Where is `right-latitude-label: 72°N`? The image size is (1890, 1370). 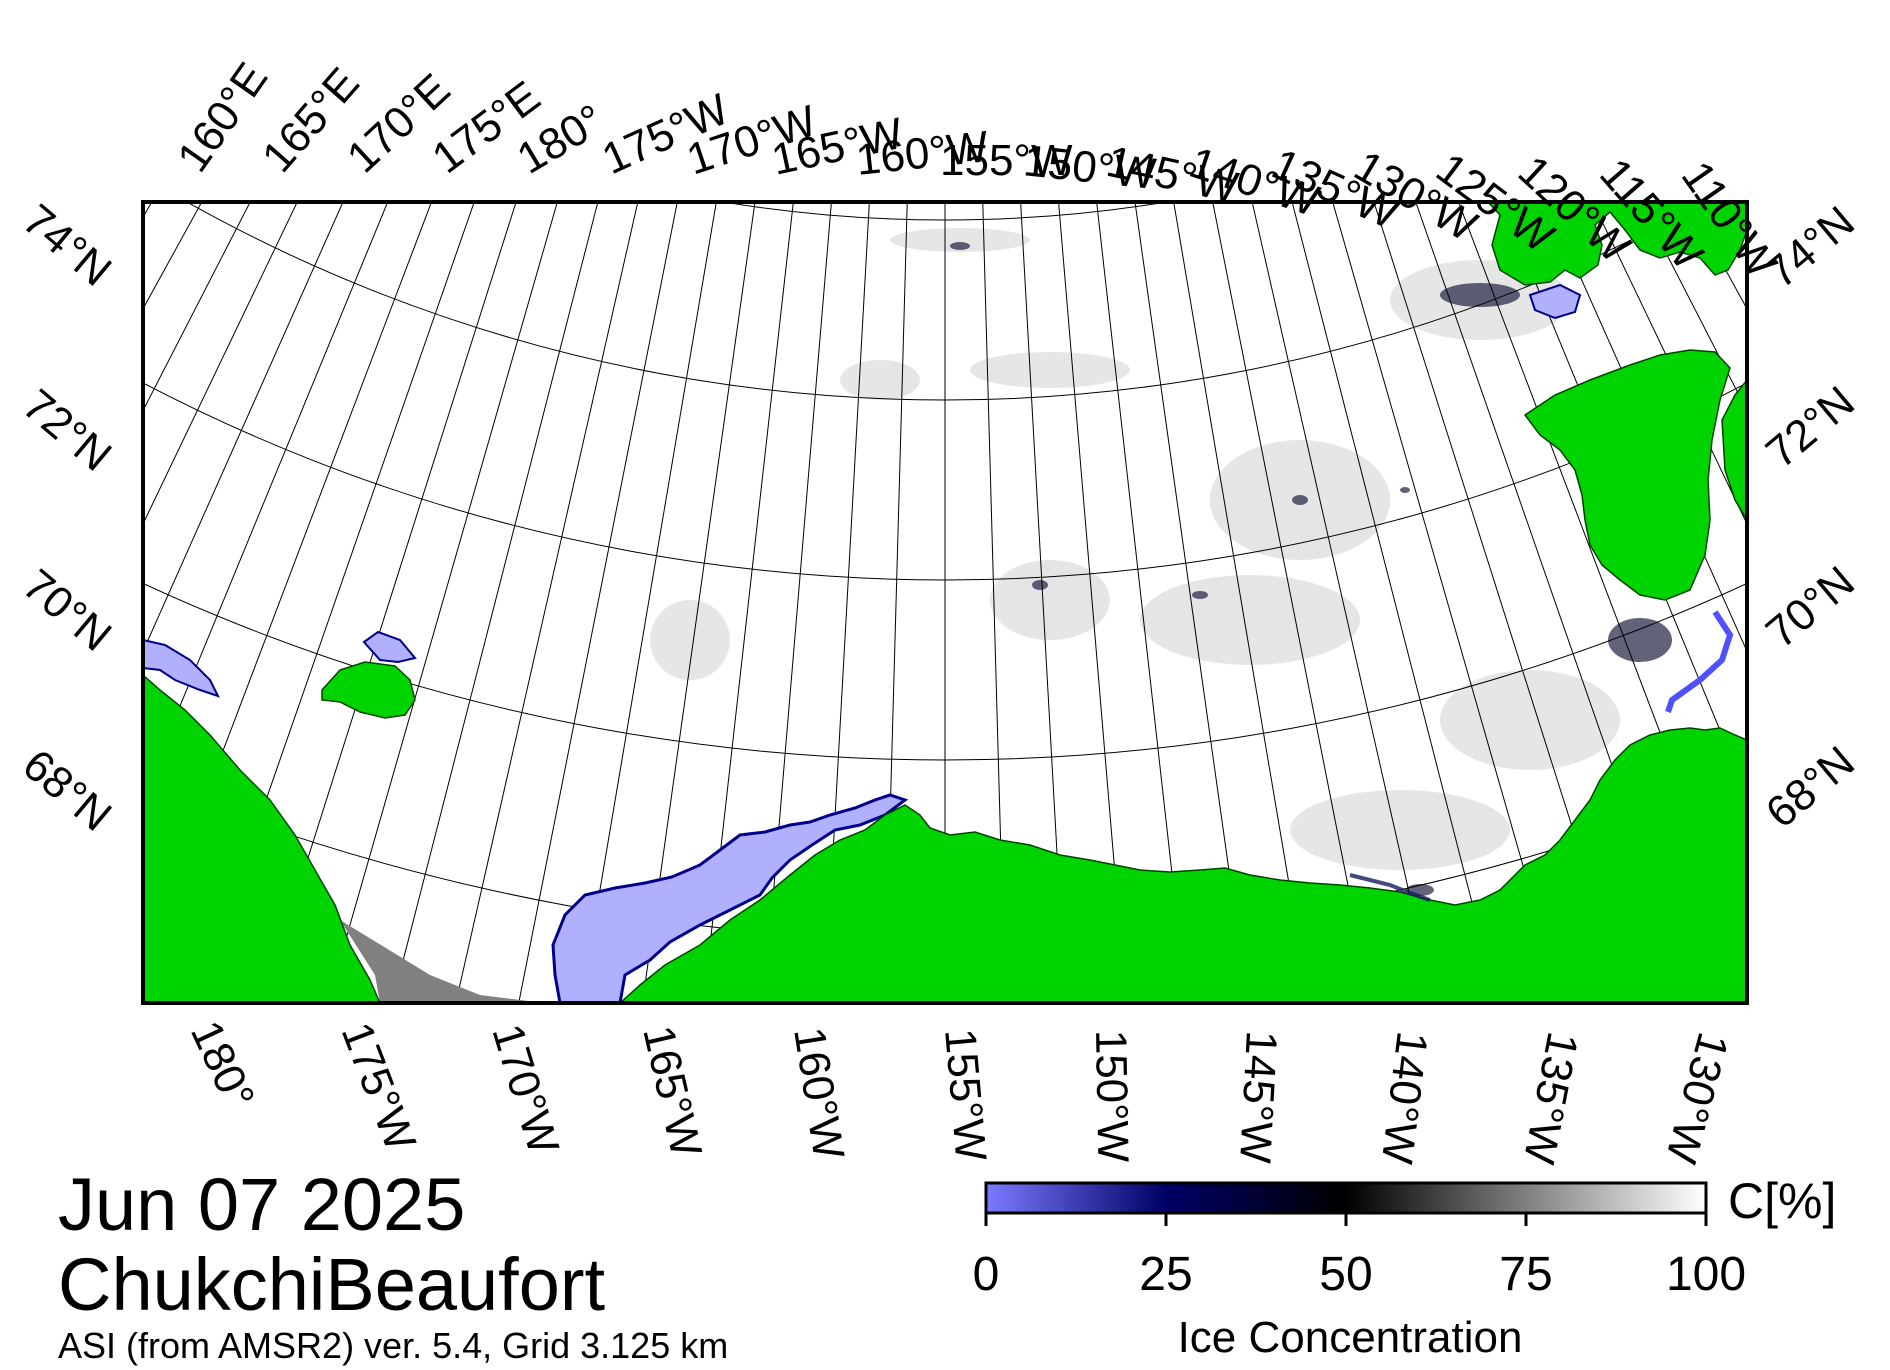 right-latitude-label: 72°N is located at coordinates (1810, 427).